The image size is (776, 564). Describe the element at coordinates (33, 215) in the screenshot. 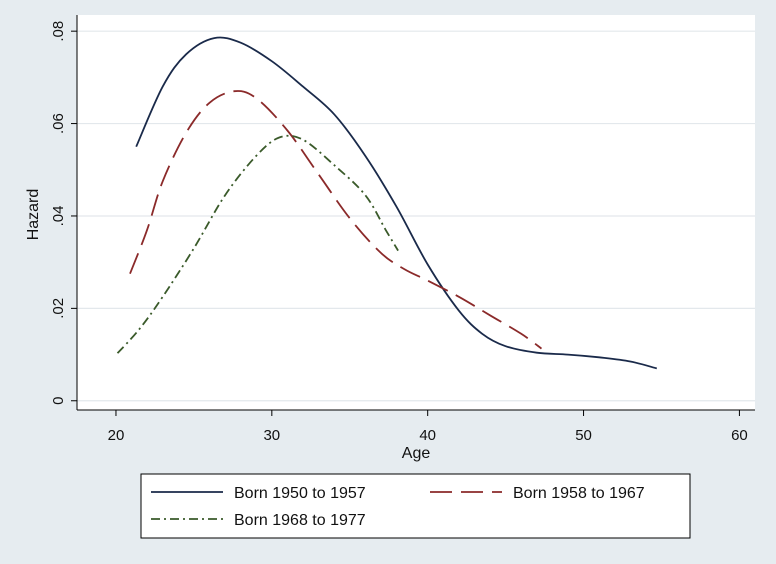

I see `y-axis-label: Hazard` at that location.